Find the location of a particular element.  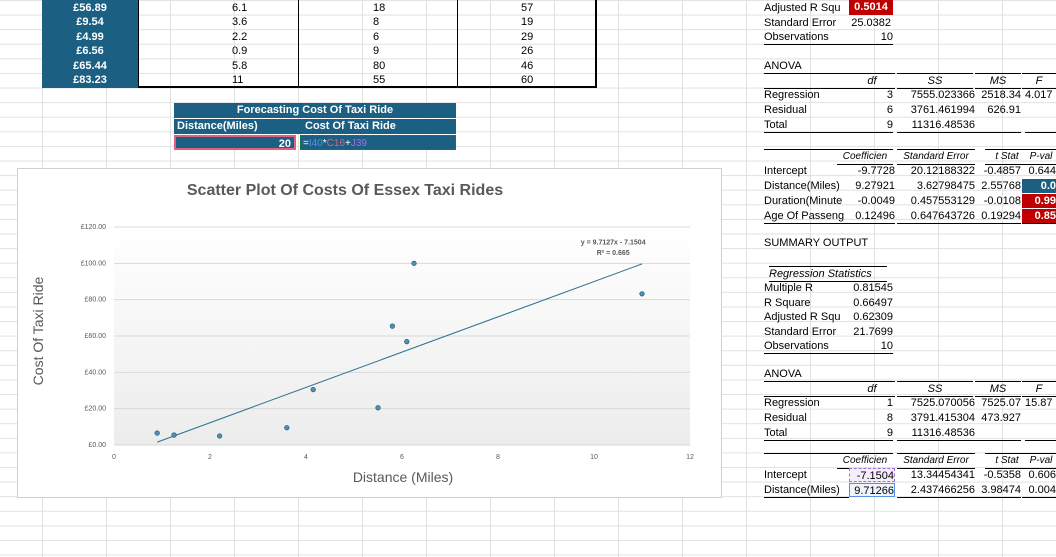

col-b-cell: 3.6 is located at coordinates (240, 22).